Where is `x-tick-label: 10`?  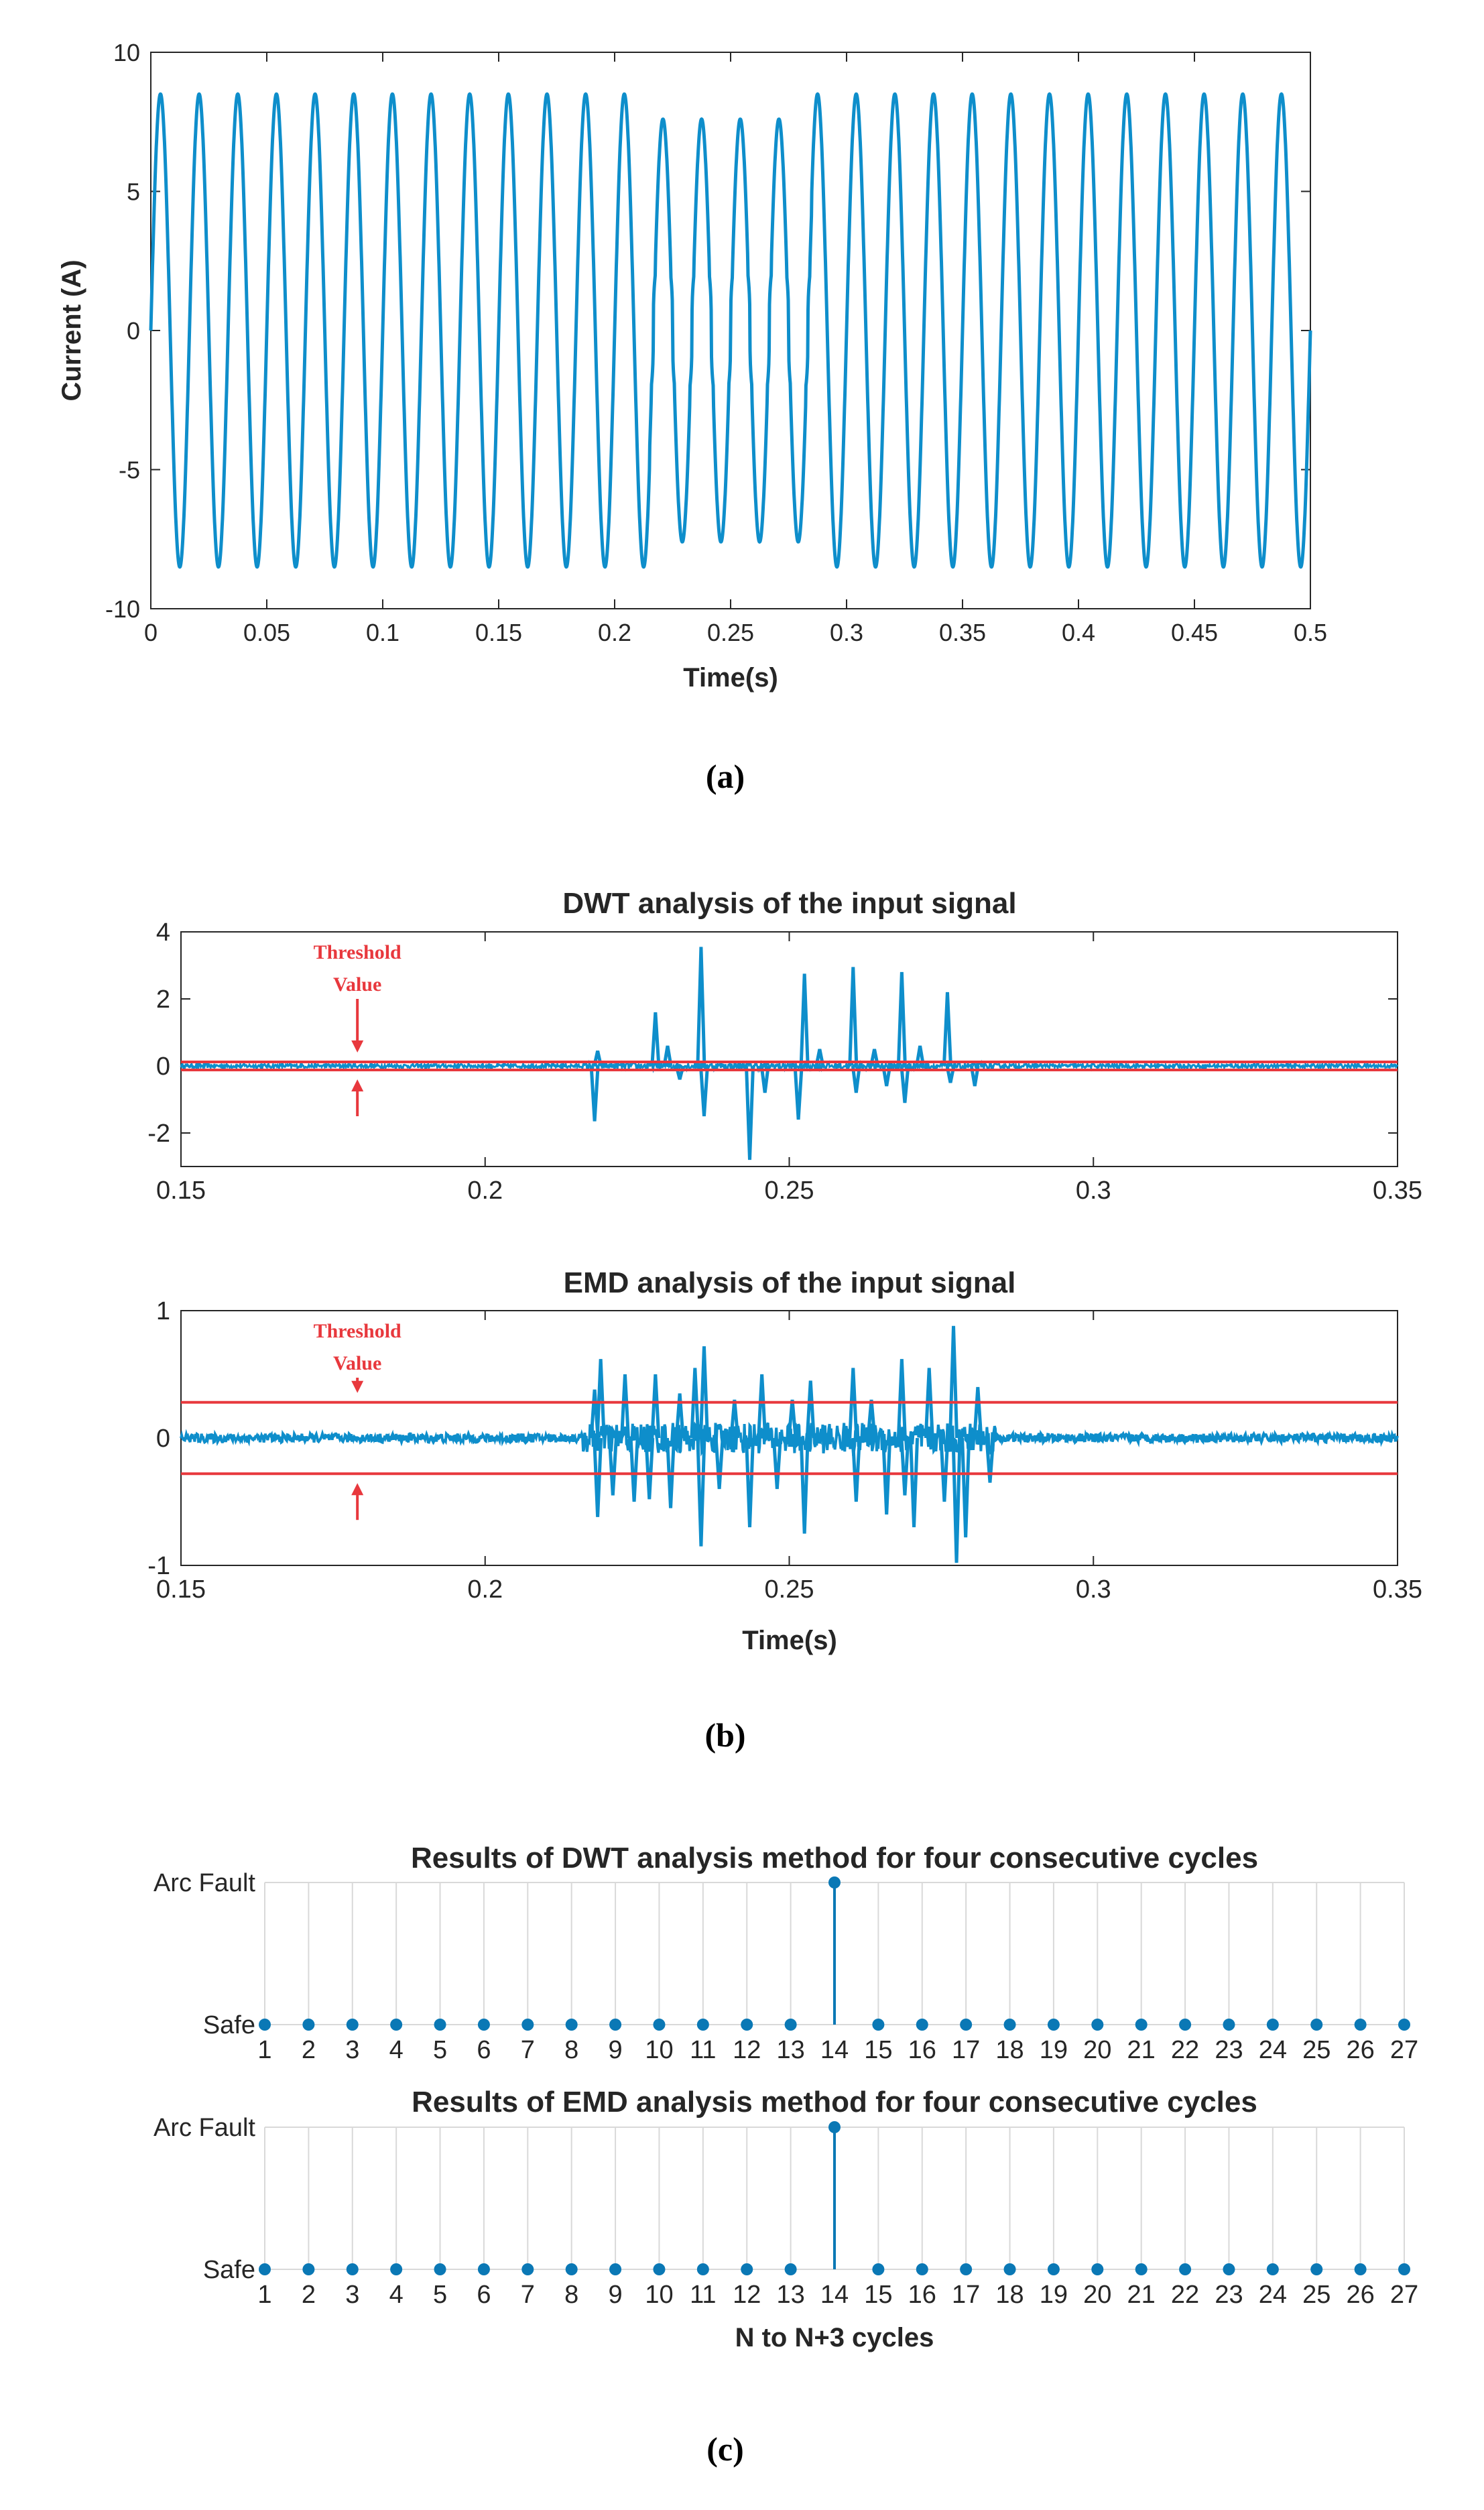
x-tick-label: 10 is located at coordinates (659, 2295).